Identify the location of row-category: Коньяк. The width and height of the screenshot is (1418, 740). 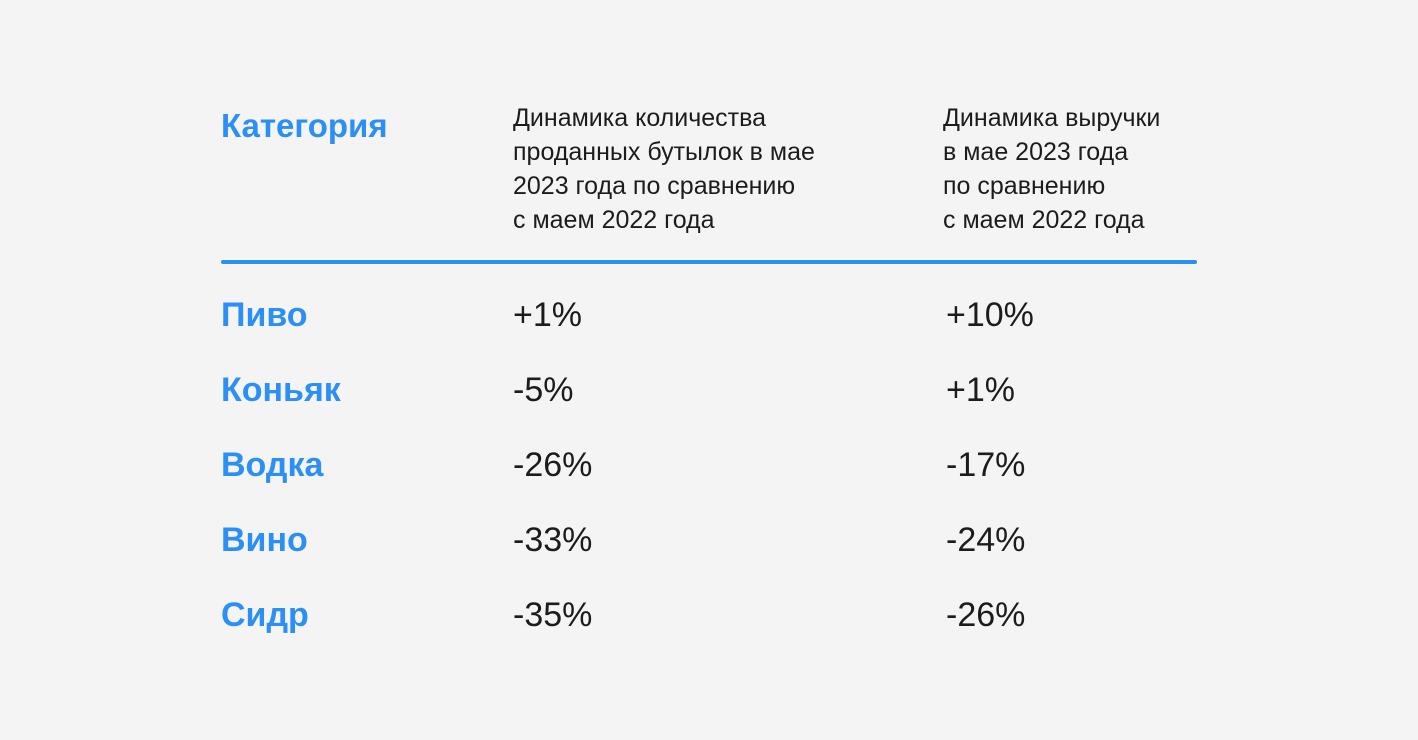
(281, 390).